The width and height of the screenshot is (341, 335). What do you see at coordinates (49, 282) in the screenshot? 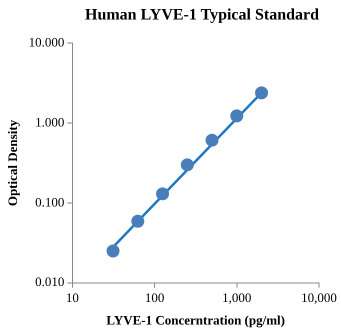
I see `y-tick-label: 0.010` at bounding box center [49, 282].